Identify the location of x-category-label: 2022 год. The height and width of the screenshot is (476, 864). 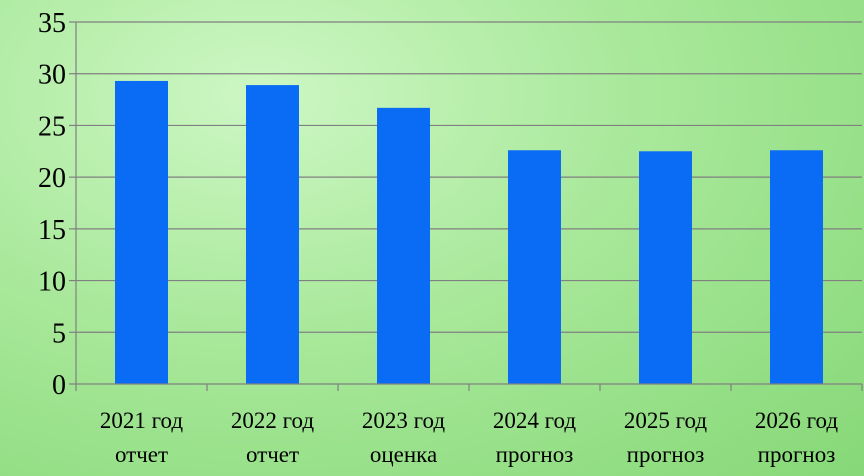
(272, 420).